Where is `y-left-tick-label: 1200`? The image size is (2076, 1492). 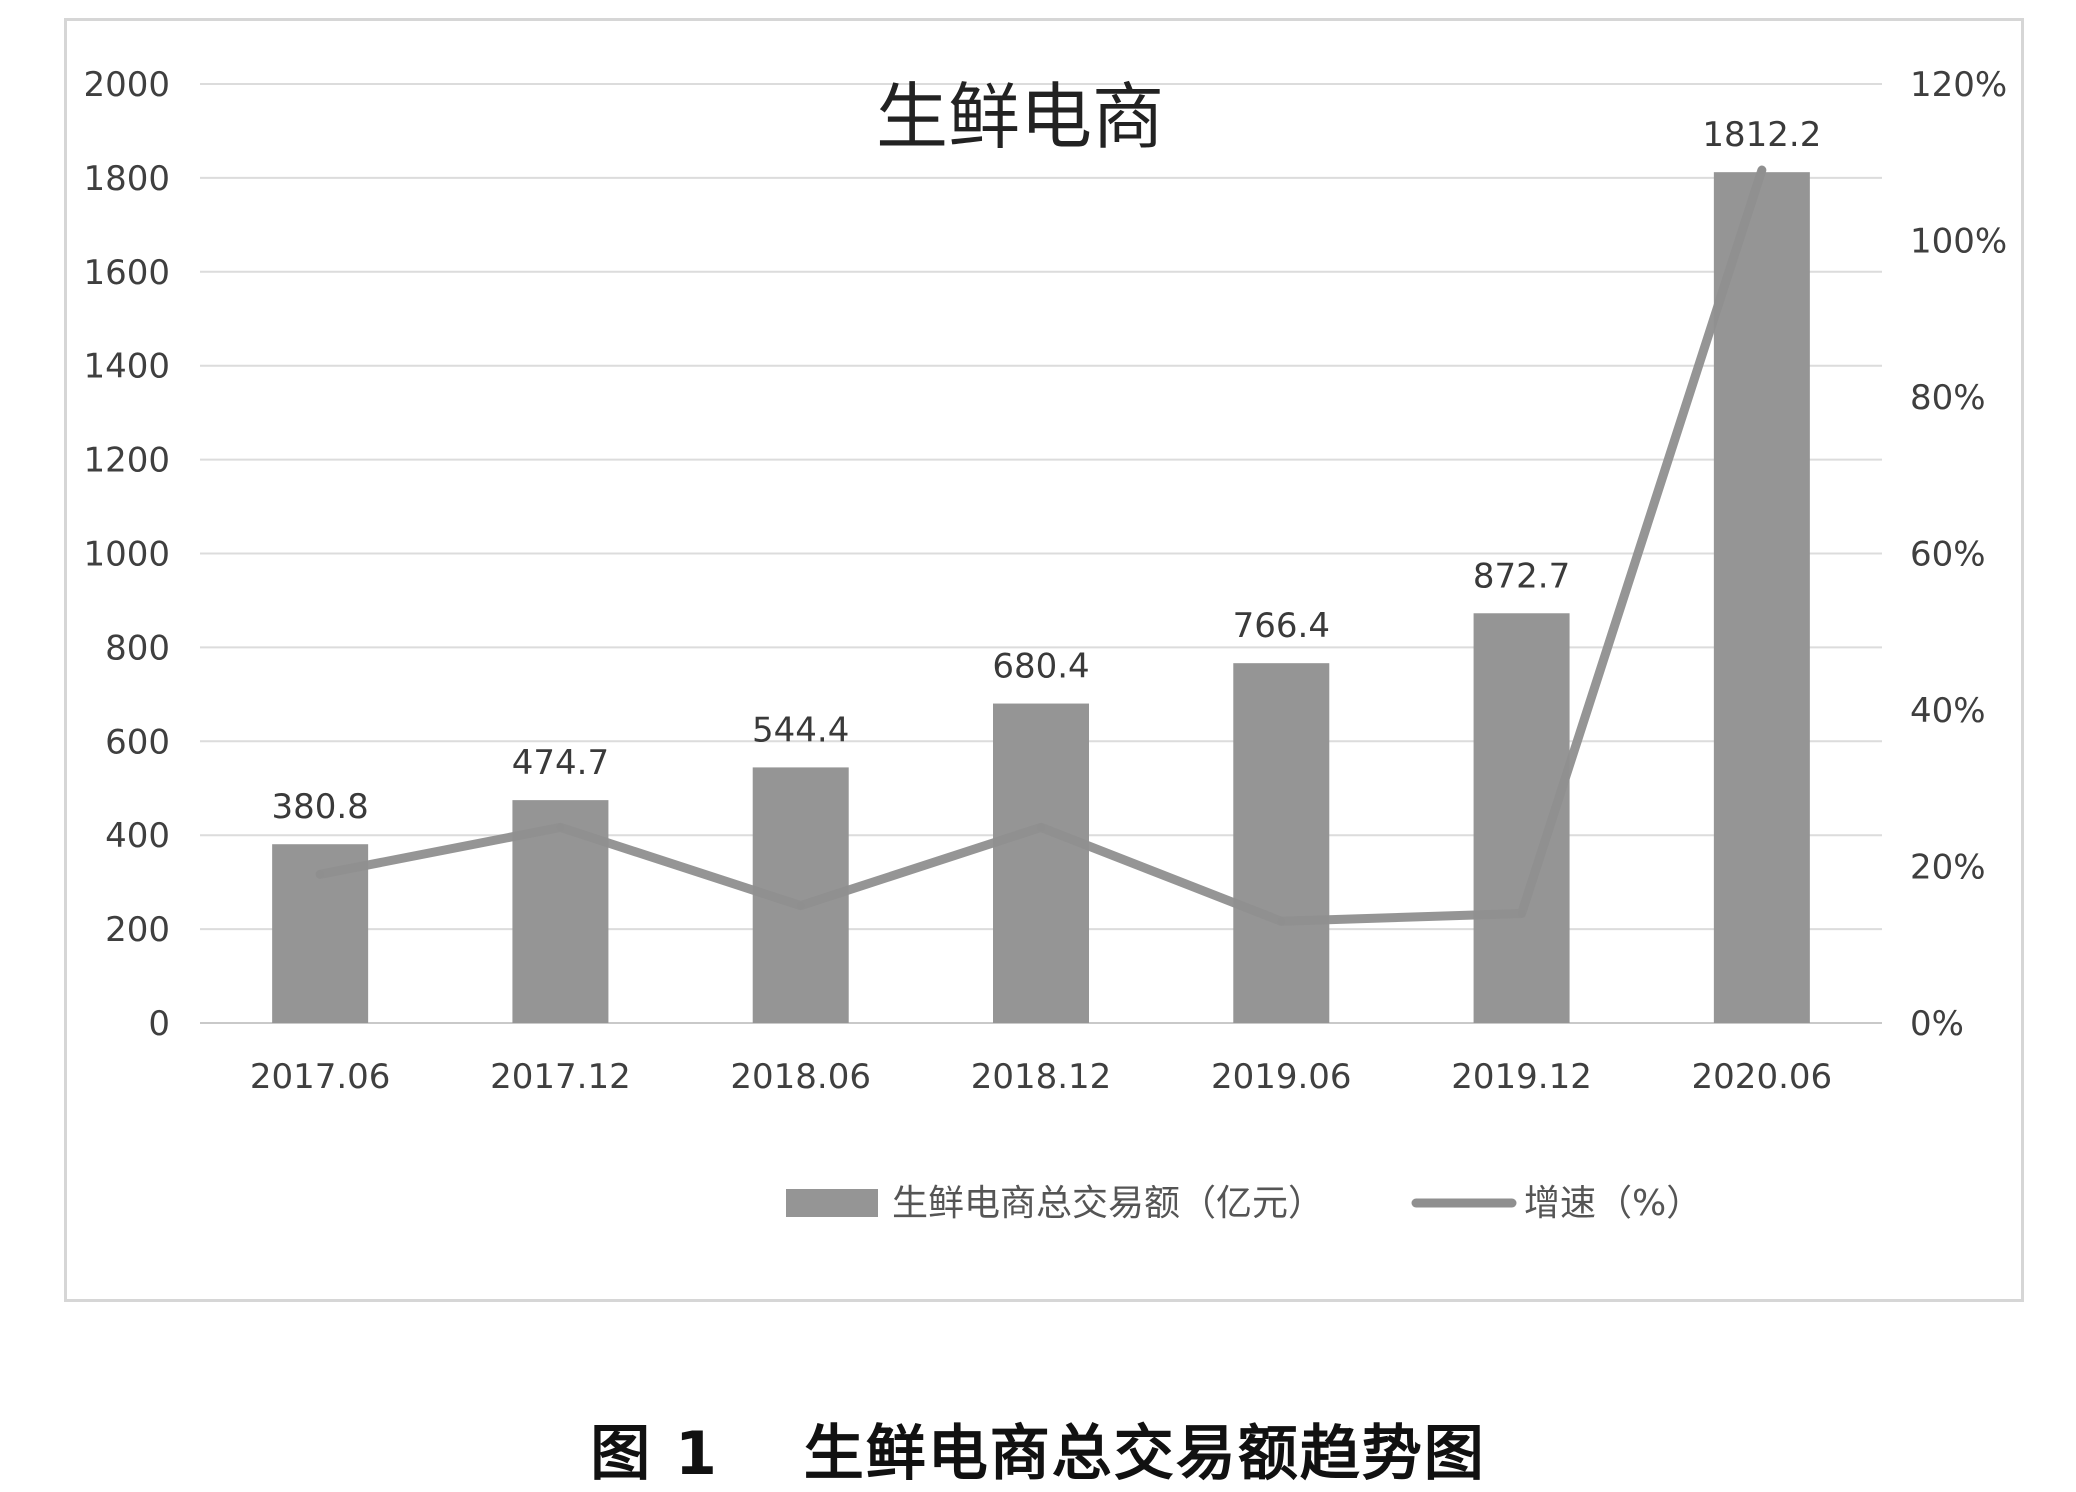 y-left-tick-label: 1200 is located at coordinates (126, 461).